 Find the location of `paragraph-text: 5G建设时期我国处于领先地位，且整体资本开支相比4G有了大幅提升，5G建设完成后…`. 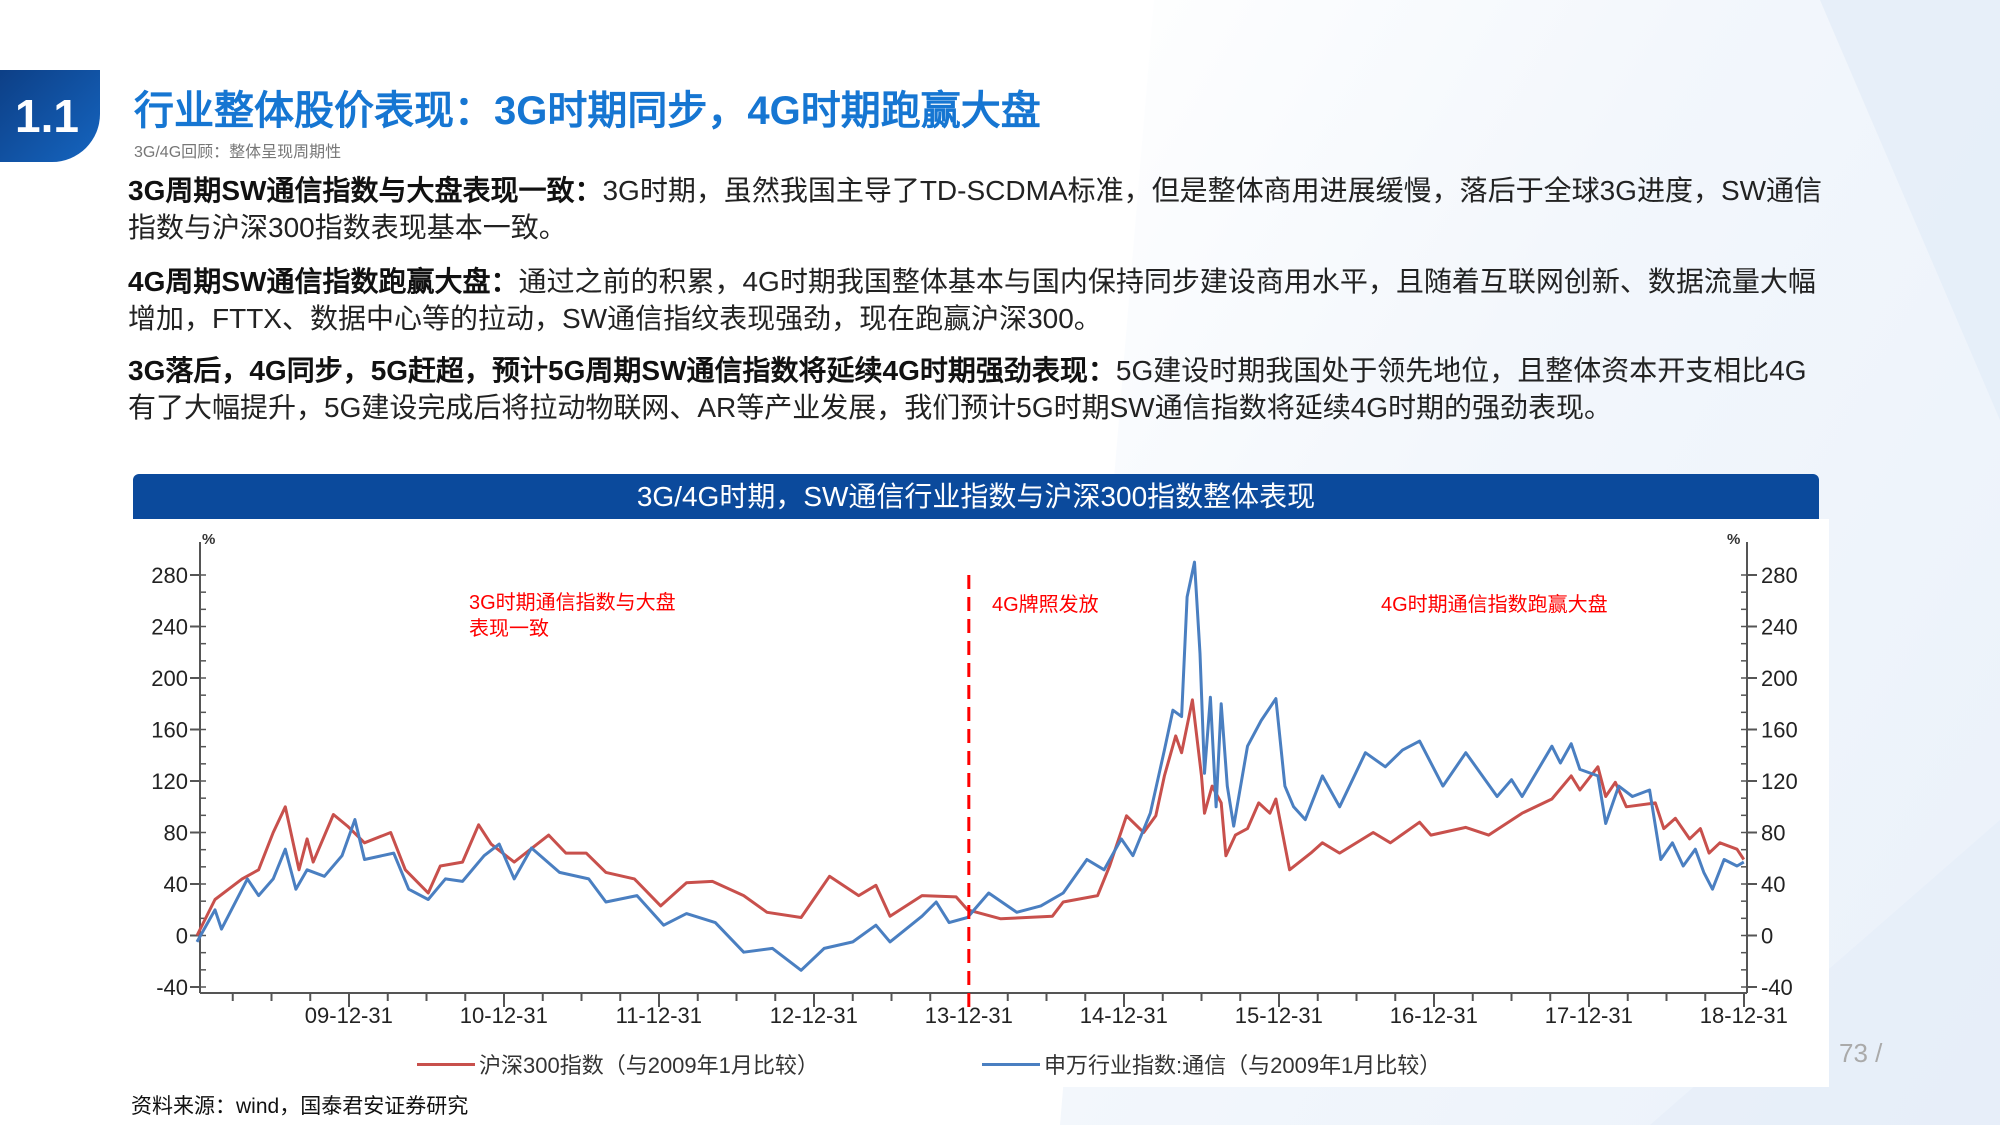

paragraph-text: 5G建设时期我国处于领先地位，且整体资本开支相比4G有了大幅提升，5G建设完成后… is located at coordinates (967, 389).